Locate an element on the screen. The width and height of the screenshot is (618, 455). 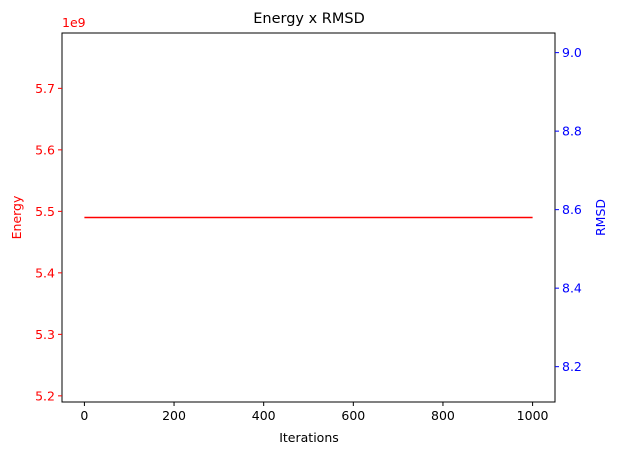
chart-title: Energy x RMSD is located at coordinates (309, 19).